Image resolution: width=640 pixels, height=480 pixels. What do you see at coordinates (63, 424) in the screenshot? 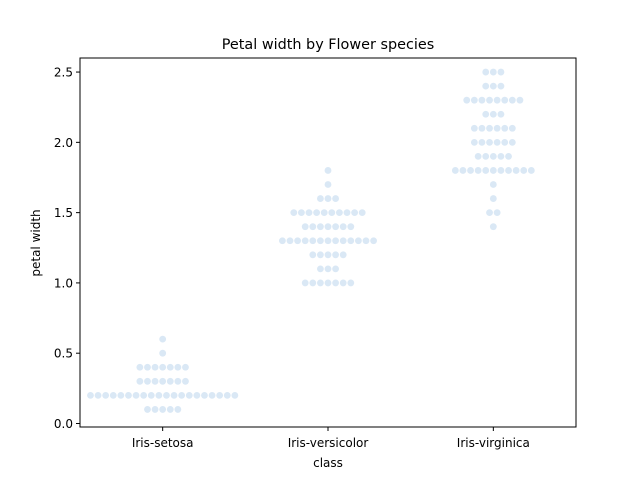
I see `y-tick-label: 0.0` at bounding box center [63, 424].